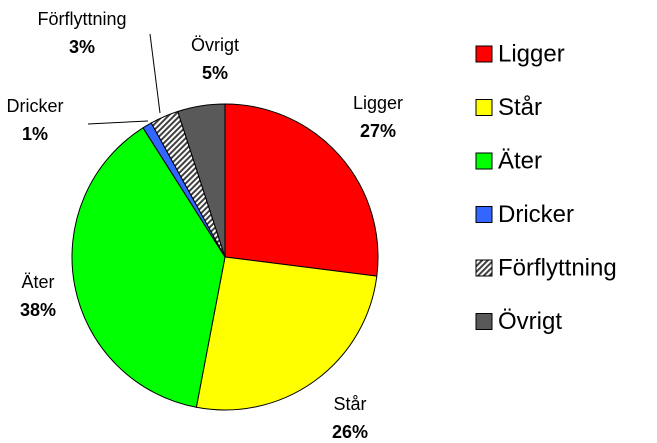 This screenshot has width=657, height=443. What do you see at coordinates (350, 432) in the screenshot?
I see `data-label-value: 26%` at bounding box center [350, 432].